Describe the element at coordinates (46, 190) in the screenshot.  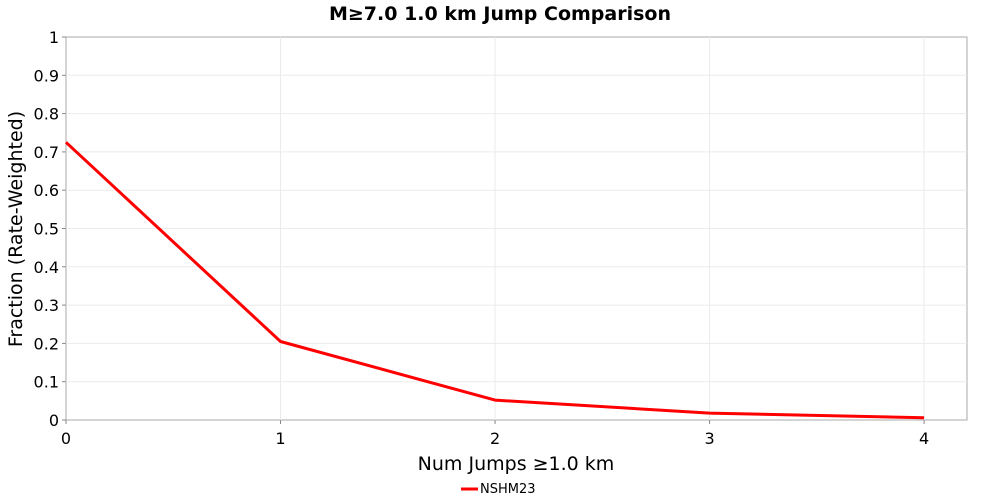
I see `y-tick-label: 0.6` at that location.